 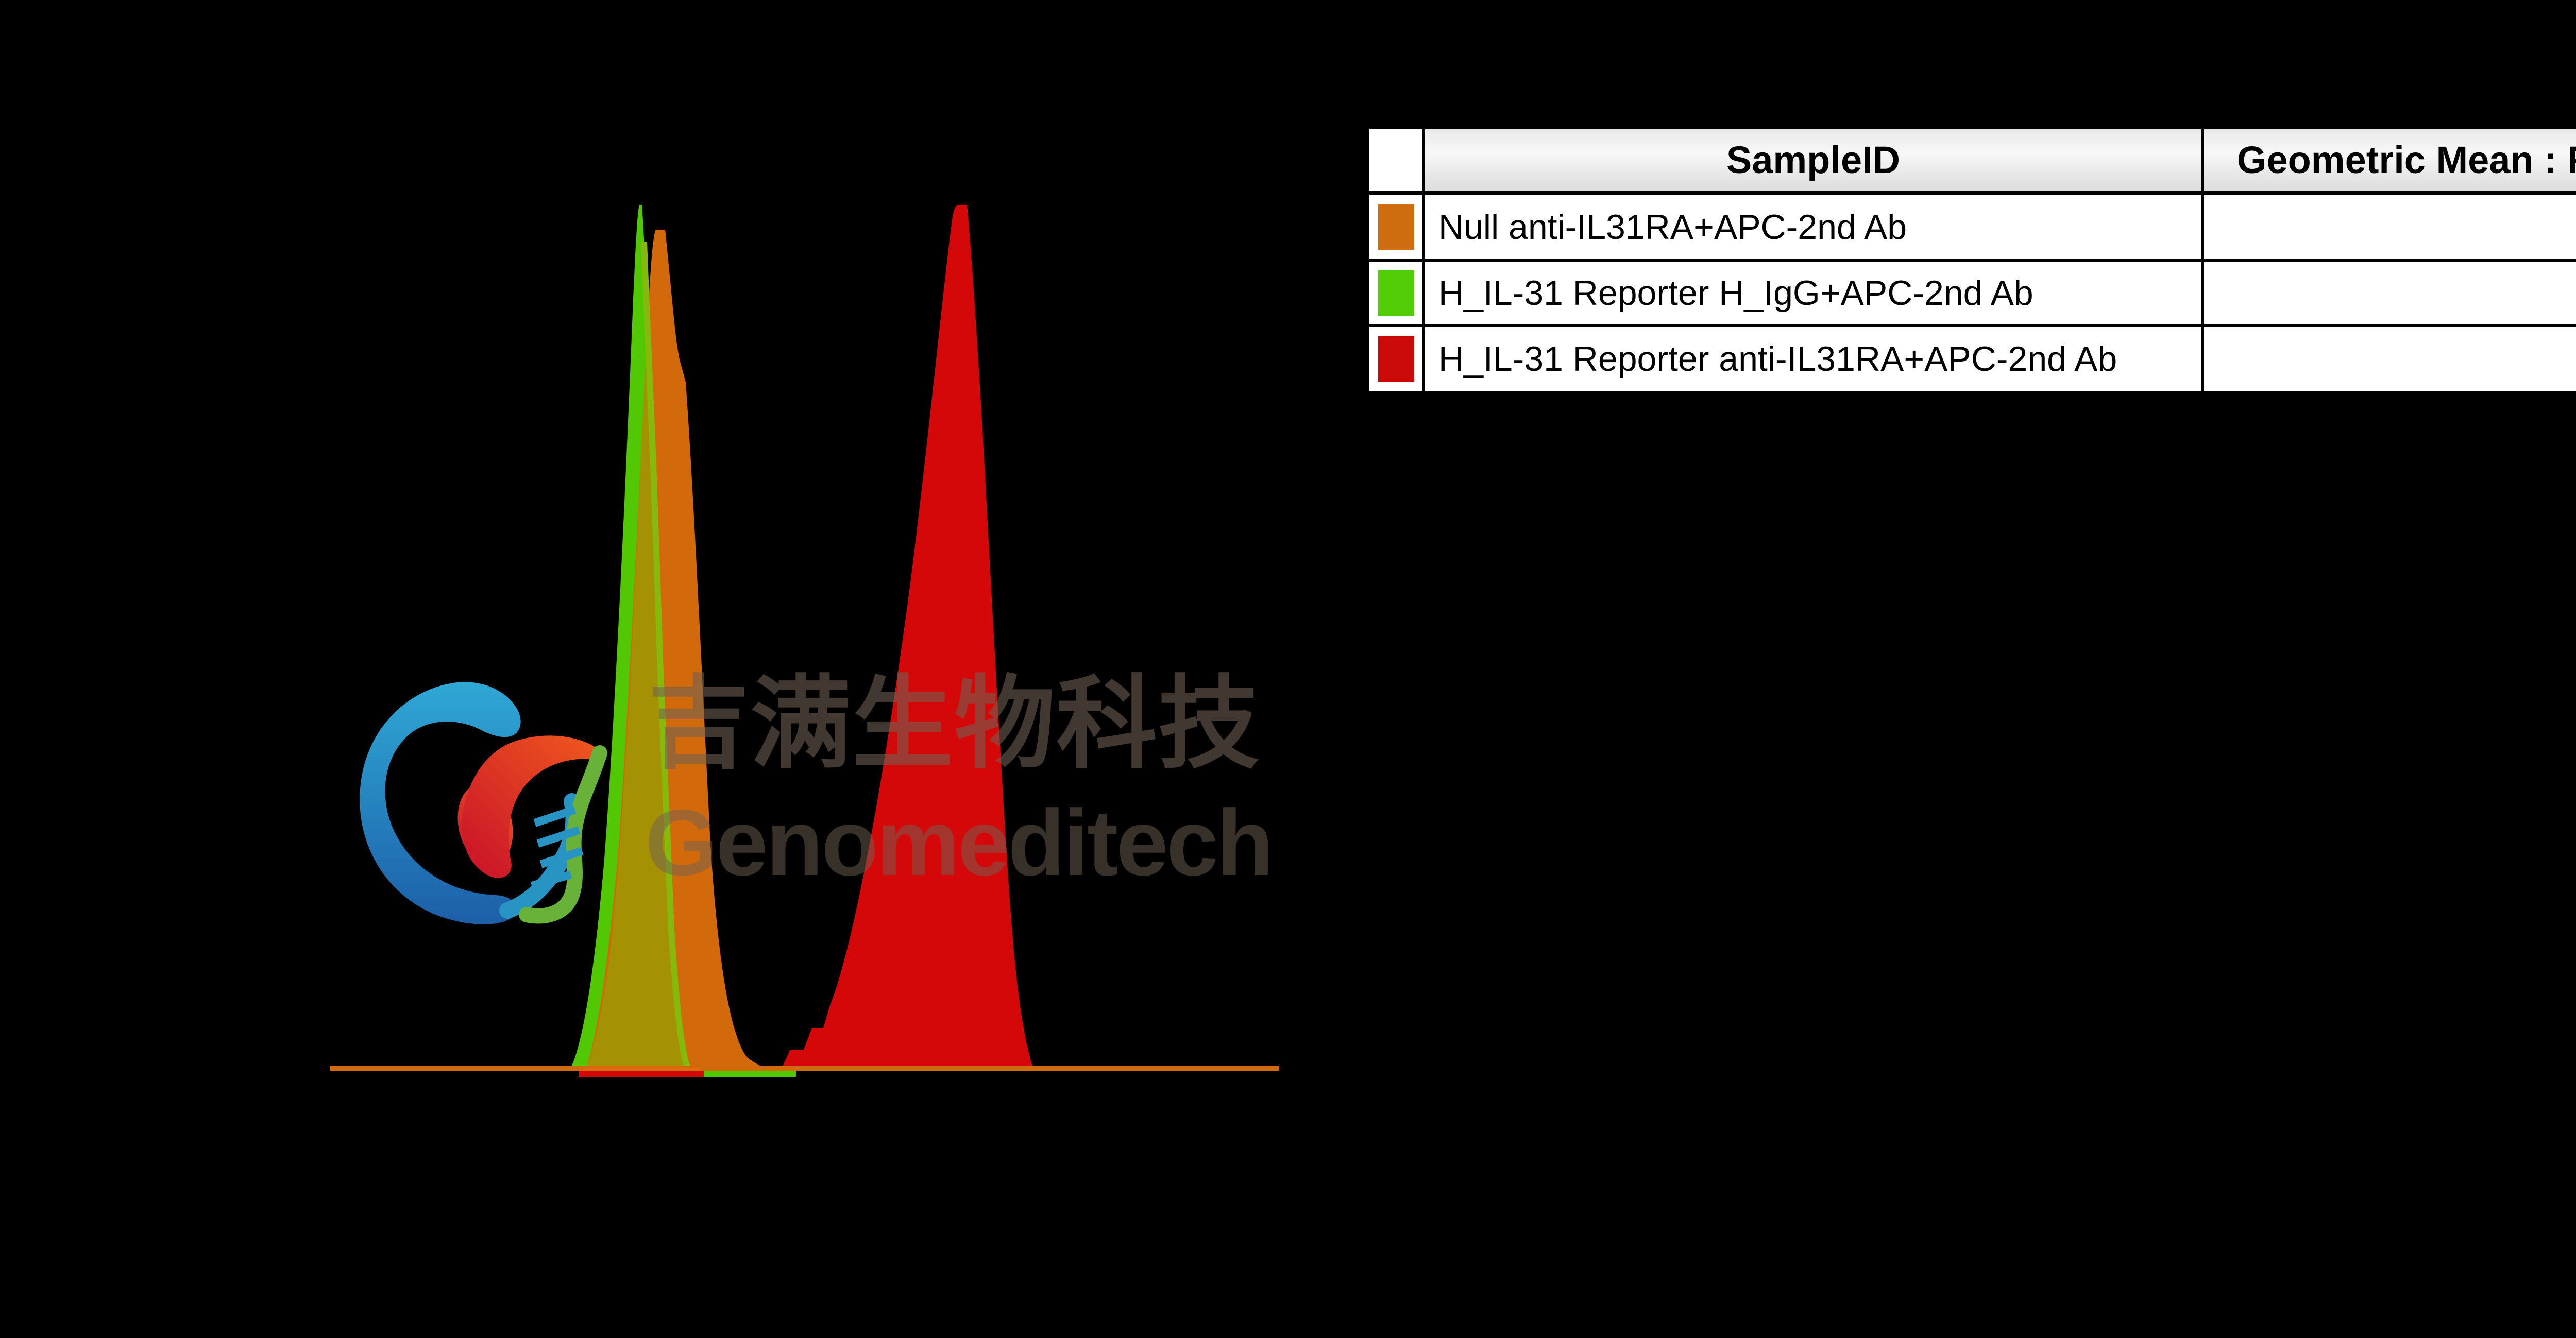 What do you see at coordinates (440, 803) in the screenshot?
I see `logo-blue-swirl-icon` at bounding box center [440, 803].